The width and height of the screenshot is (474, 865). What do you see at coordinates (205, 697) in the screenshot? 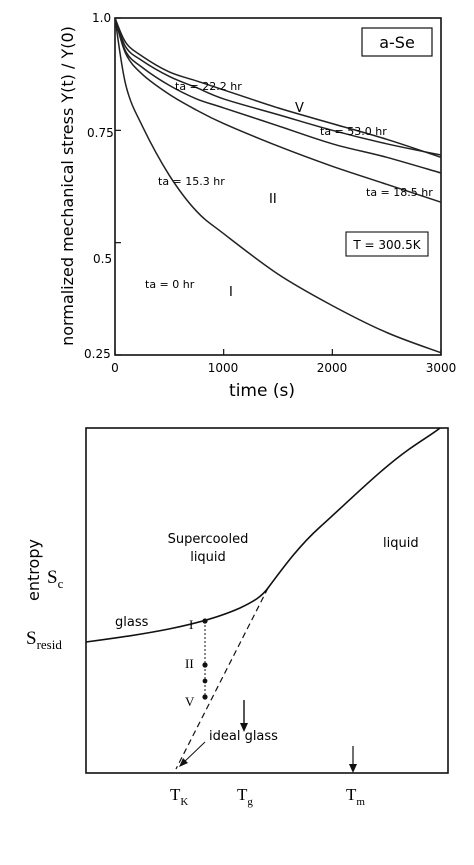
I see `point-V` at bounding box center [205, 697].